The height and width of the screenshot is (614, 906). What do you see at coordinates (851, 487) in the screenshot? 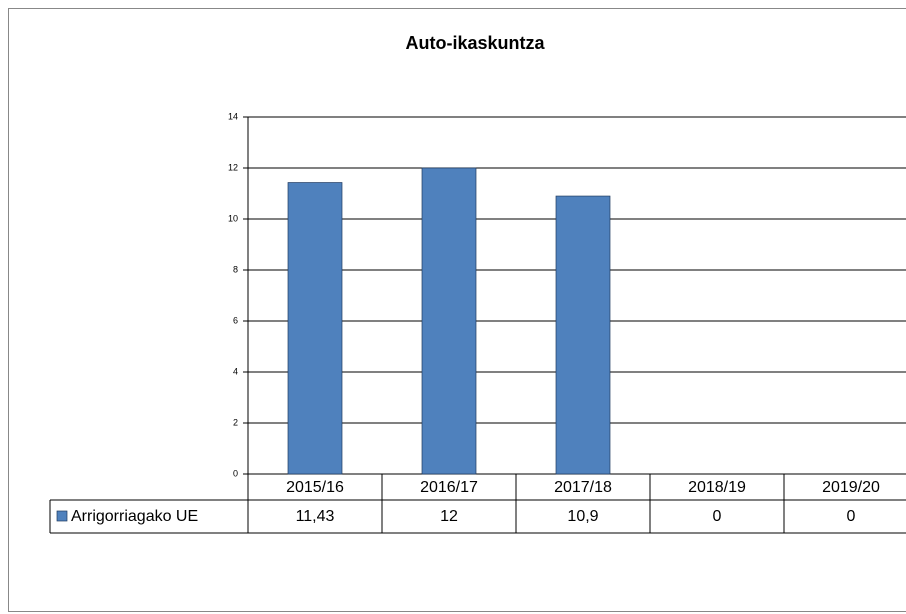
I see `x-tick-label: 2019/20` at bounding box center [851, 487].